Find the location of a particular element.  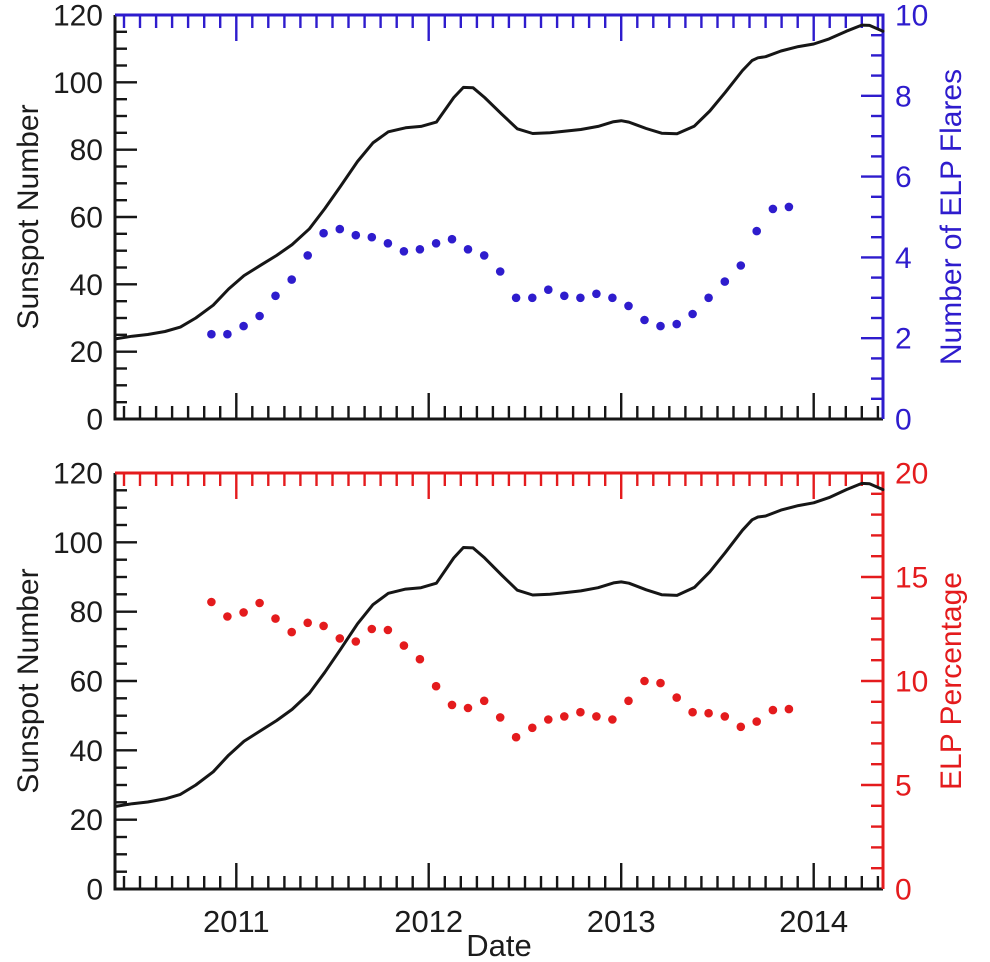

y-right-axis-title: Number of ELP Flares is located at coordinates (951, 217).